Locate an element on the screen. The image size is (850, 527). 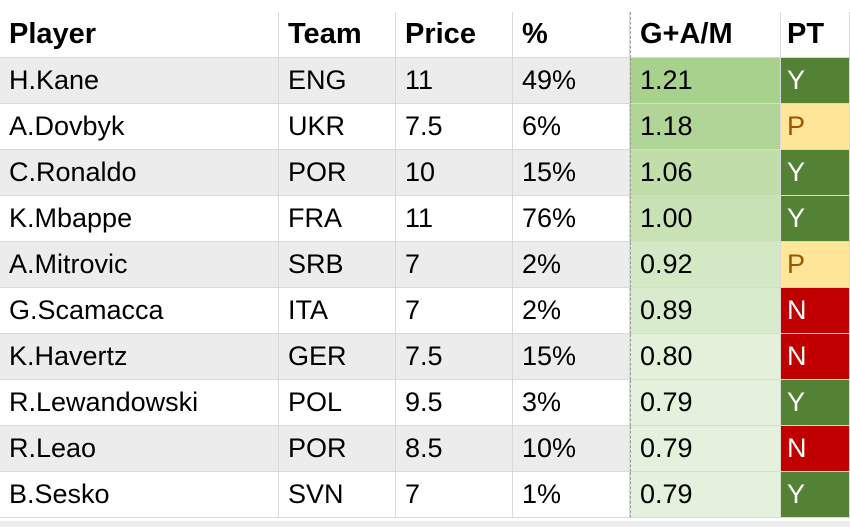
price-cell: 9.5 is located at coordinates (454, 403).